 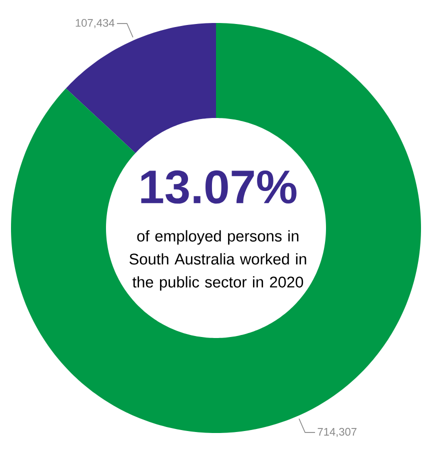 What do you see at coordinates (218, 187) in the screenshot?
I see `text: 13.07%` at bounding box center [218, 187].